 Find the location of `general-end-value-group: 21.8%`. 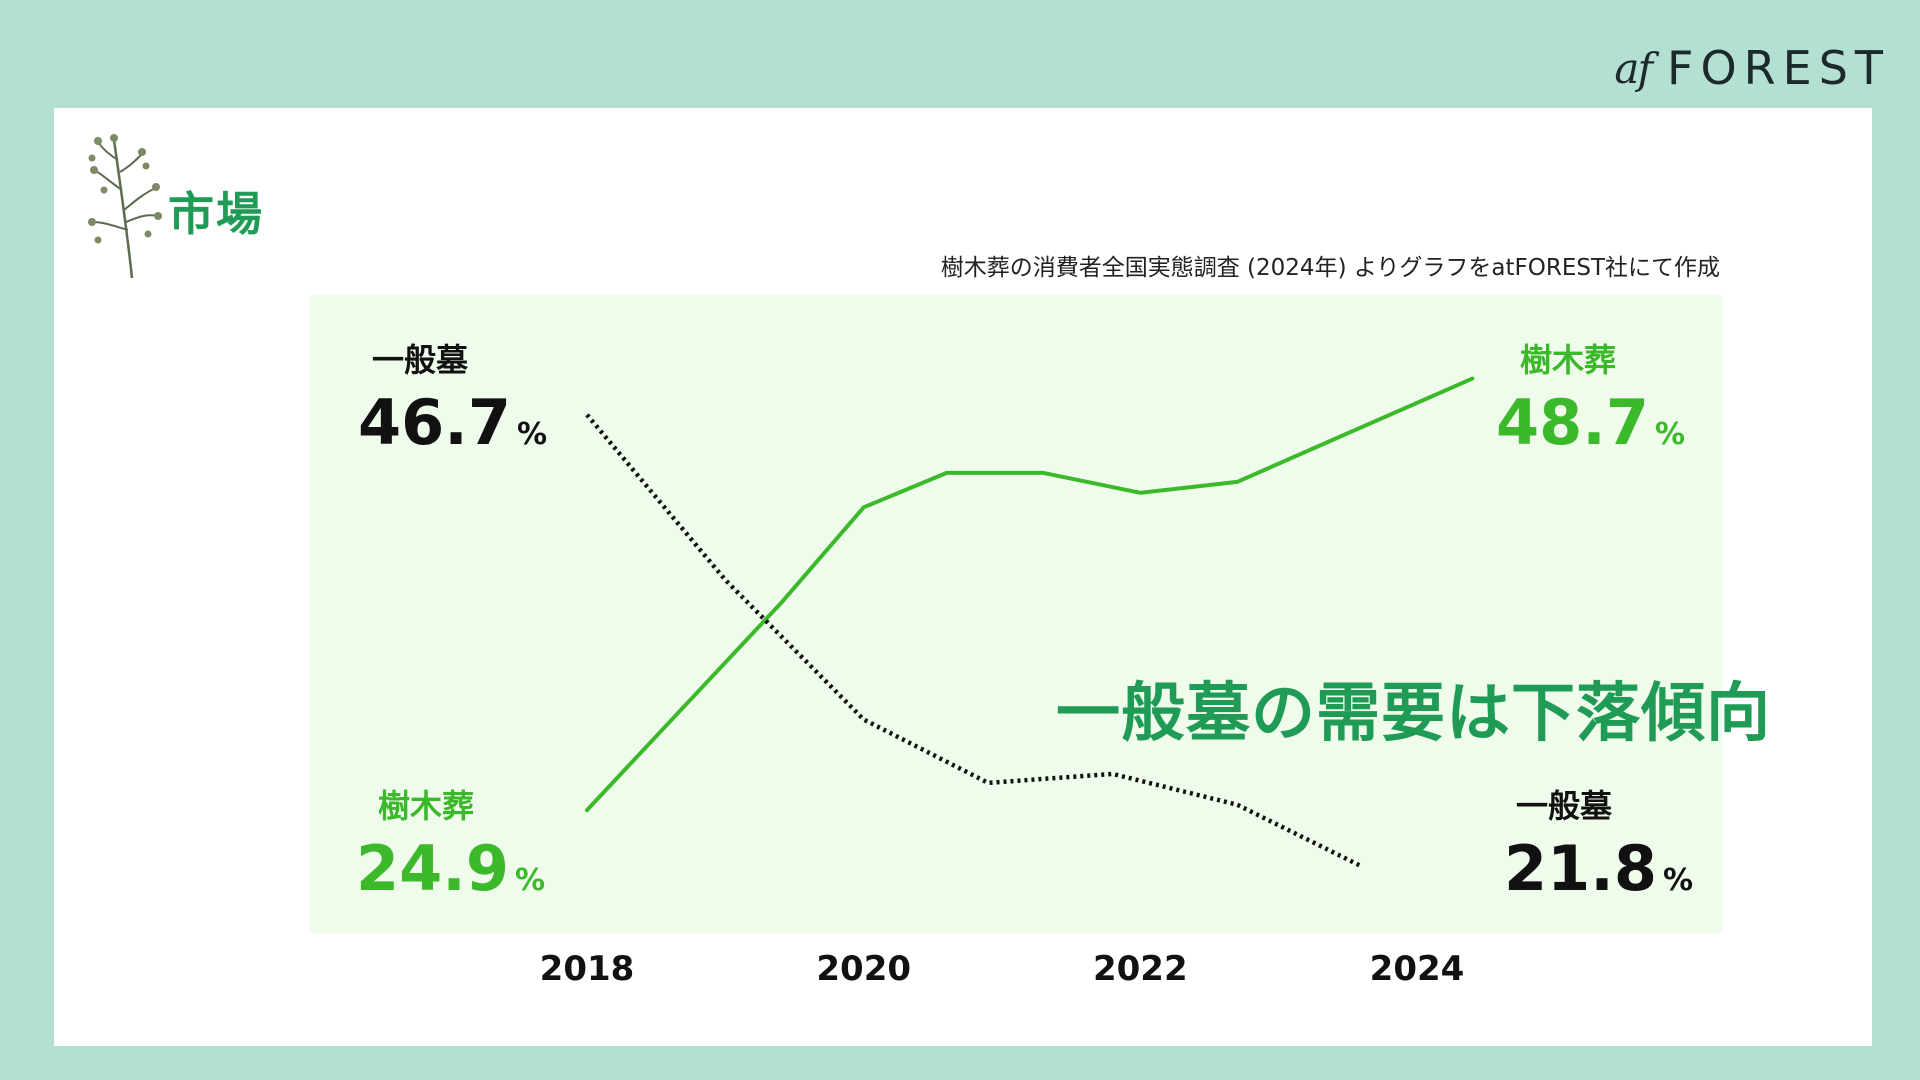

general-end-value-group: 21.8% is located at coordinates (1598, 869).